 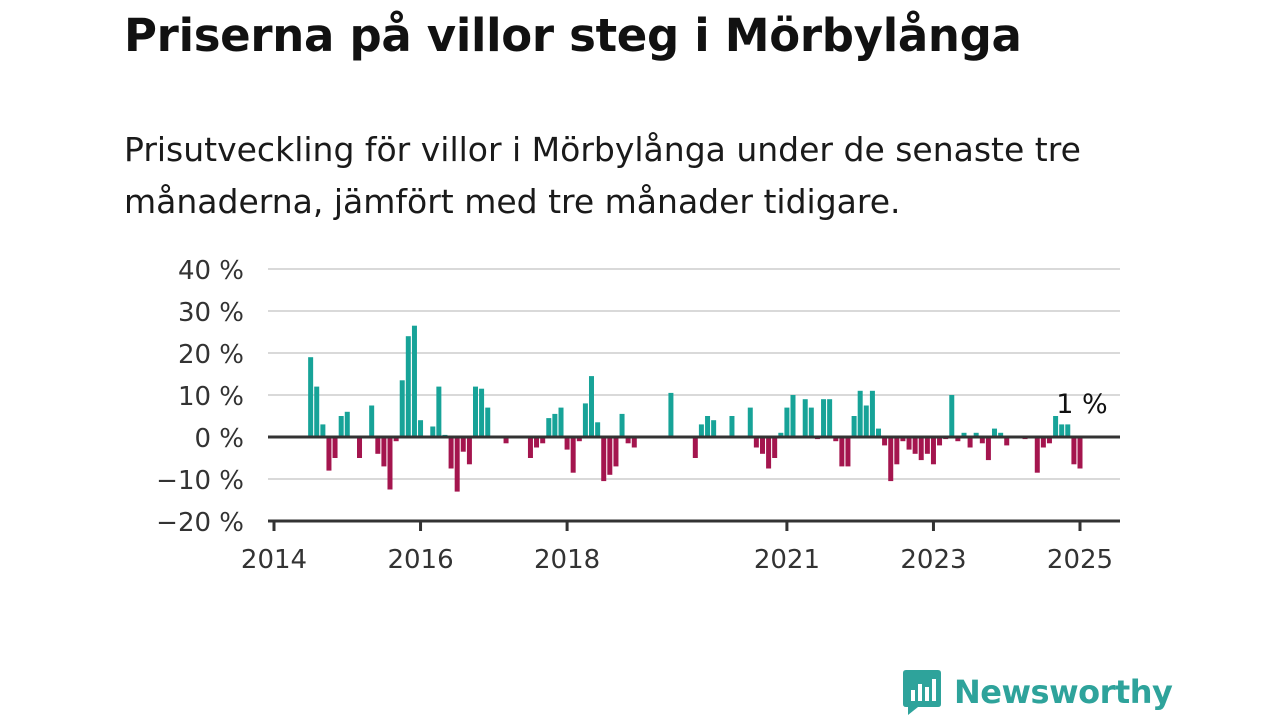 I want to click on y-tick-label: 40 %, so click(x=211, y=271).